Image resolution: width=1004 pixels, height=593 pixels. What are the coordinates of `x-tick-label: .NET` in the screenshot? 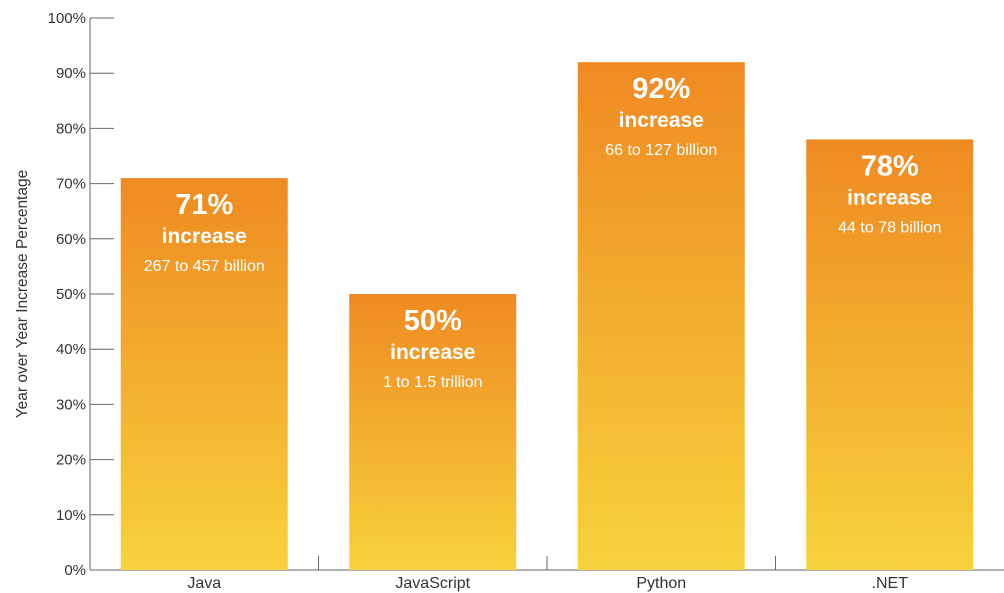 It's located at (890, 583).